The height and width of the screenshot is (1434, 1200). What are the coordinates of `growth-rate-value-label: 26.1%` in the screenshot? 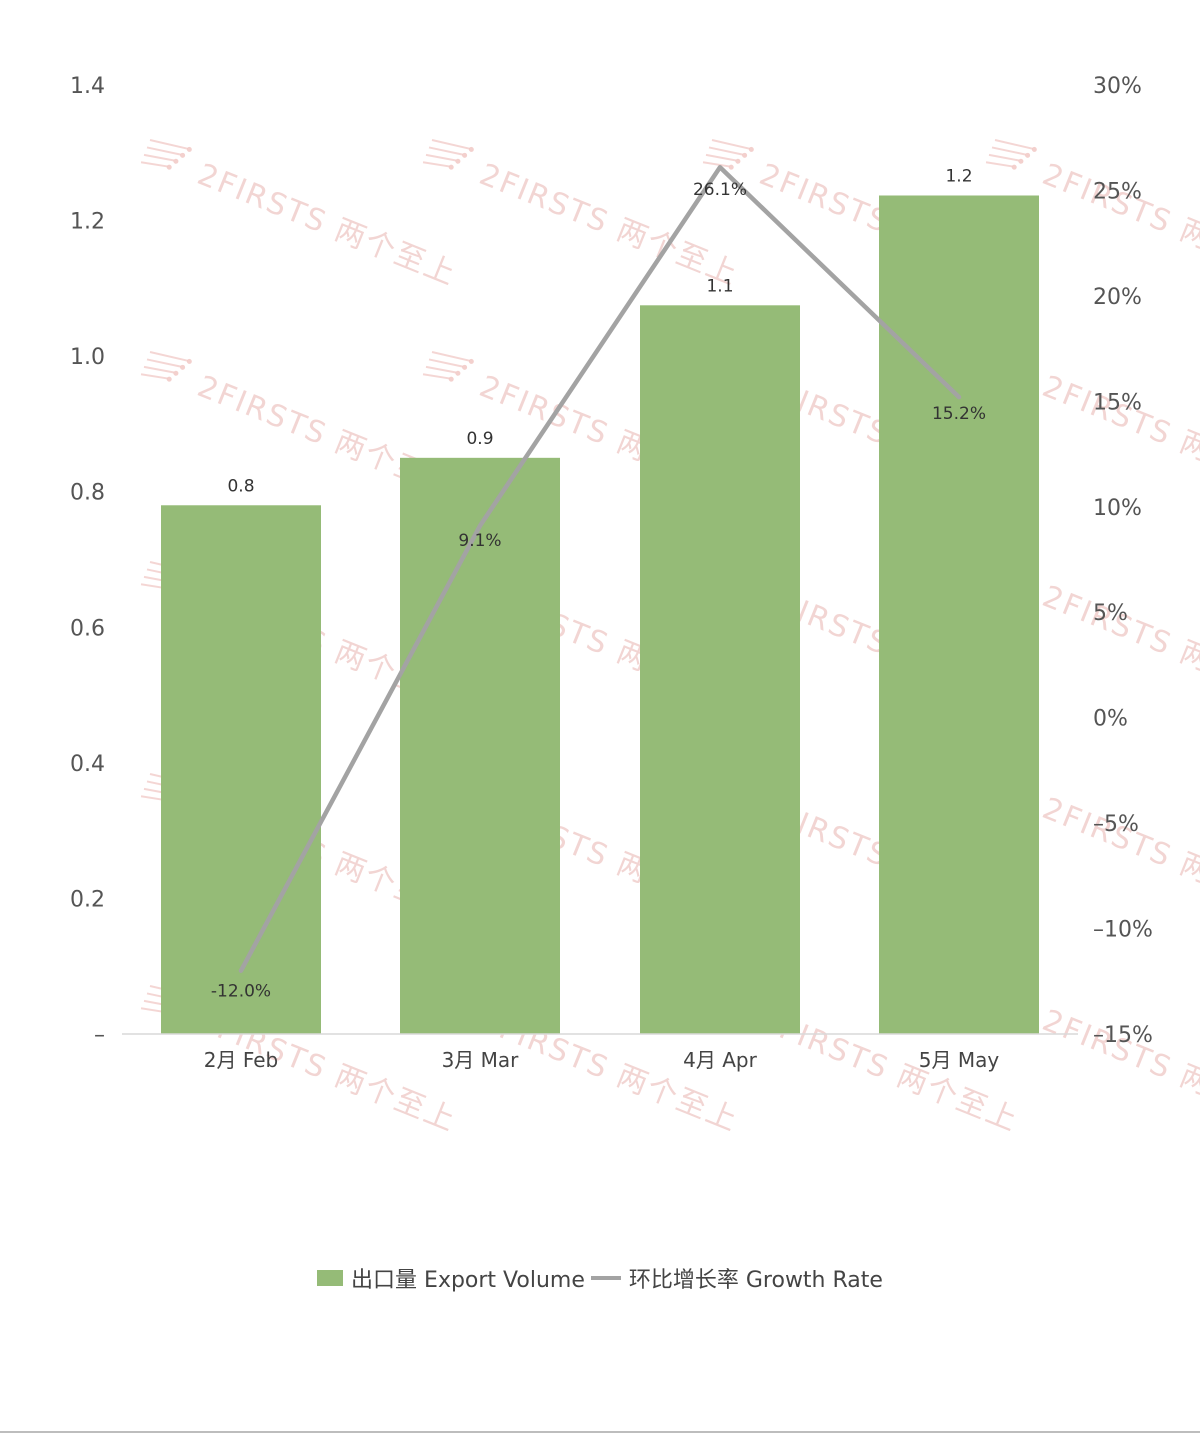 It's located at (720, 190).